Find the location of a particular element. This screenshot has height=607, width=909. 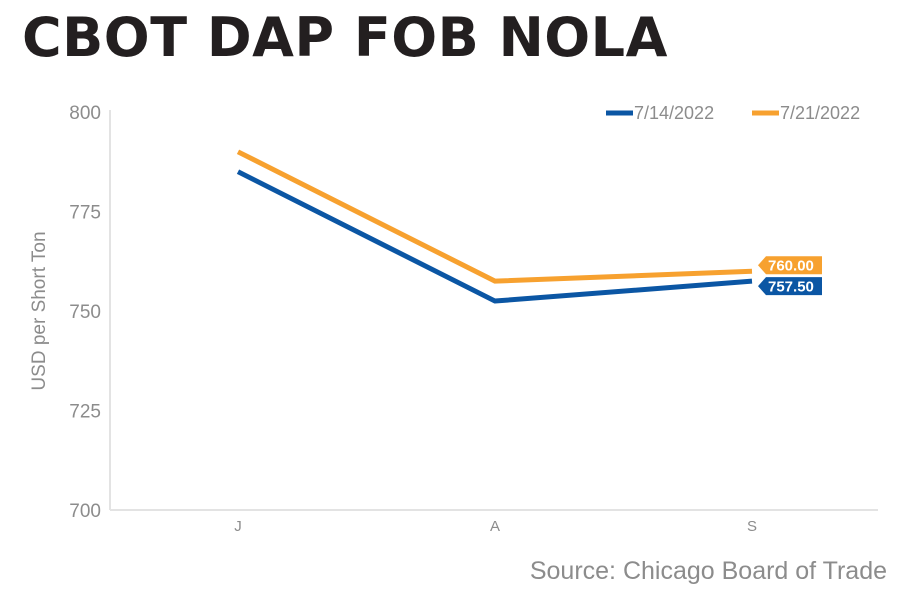

x-tick-label: A is located at coordinates (495, 526).